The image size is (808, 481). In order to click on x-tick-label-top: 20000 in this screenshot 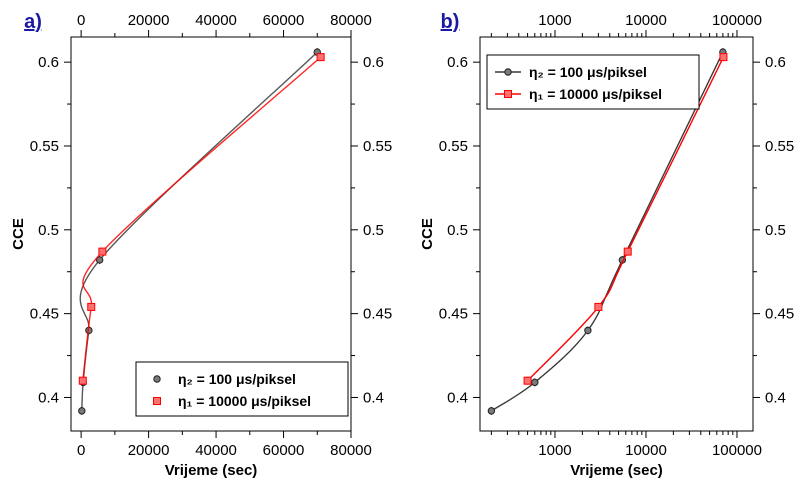, I will do `click(149, 20)`.